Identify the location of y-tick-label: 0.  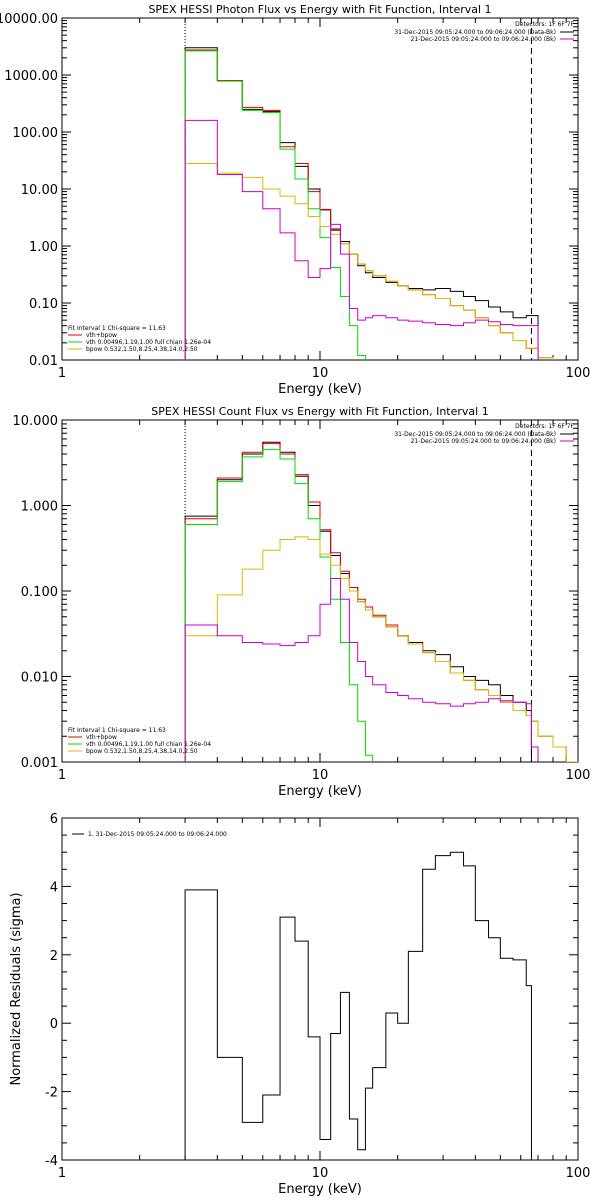
(54, 1024).